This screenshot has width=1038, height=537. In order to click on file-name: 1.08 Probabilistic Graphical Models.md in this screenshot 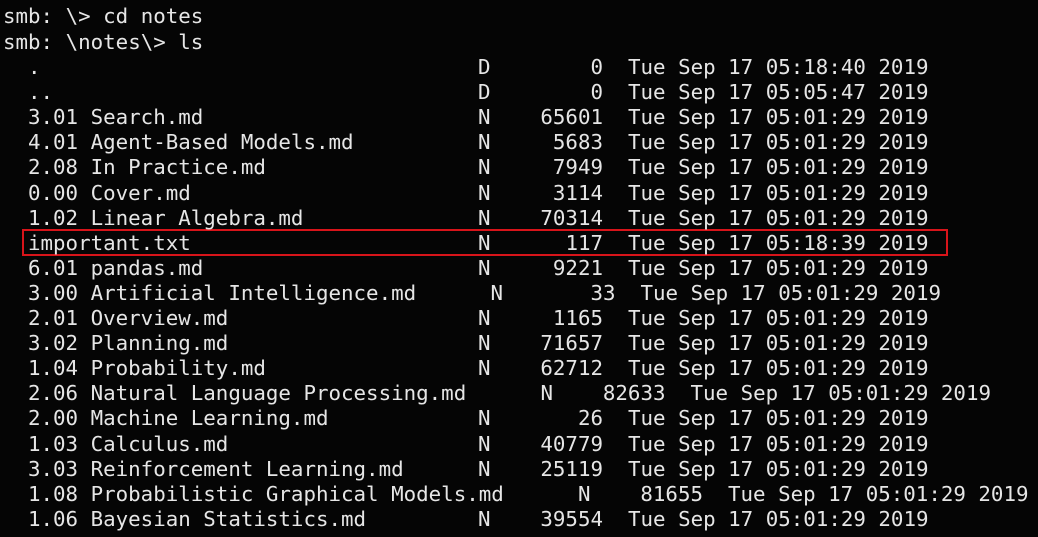, I will do `click(266, 493)`.